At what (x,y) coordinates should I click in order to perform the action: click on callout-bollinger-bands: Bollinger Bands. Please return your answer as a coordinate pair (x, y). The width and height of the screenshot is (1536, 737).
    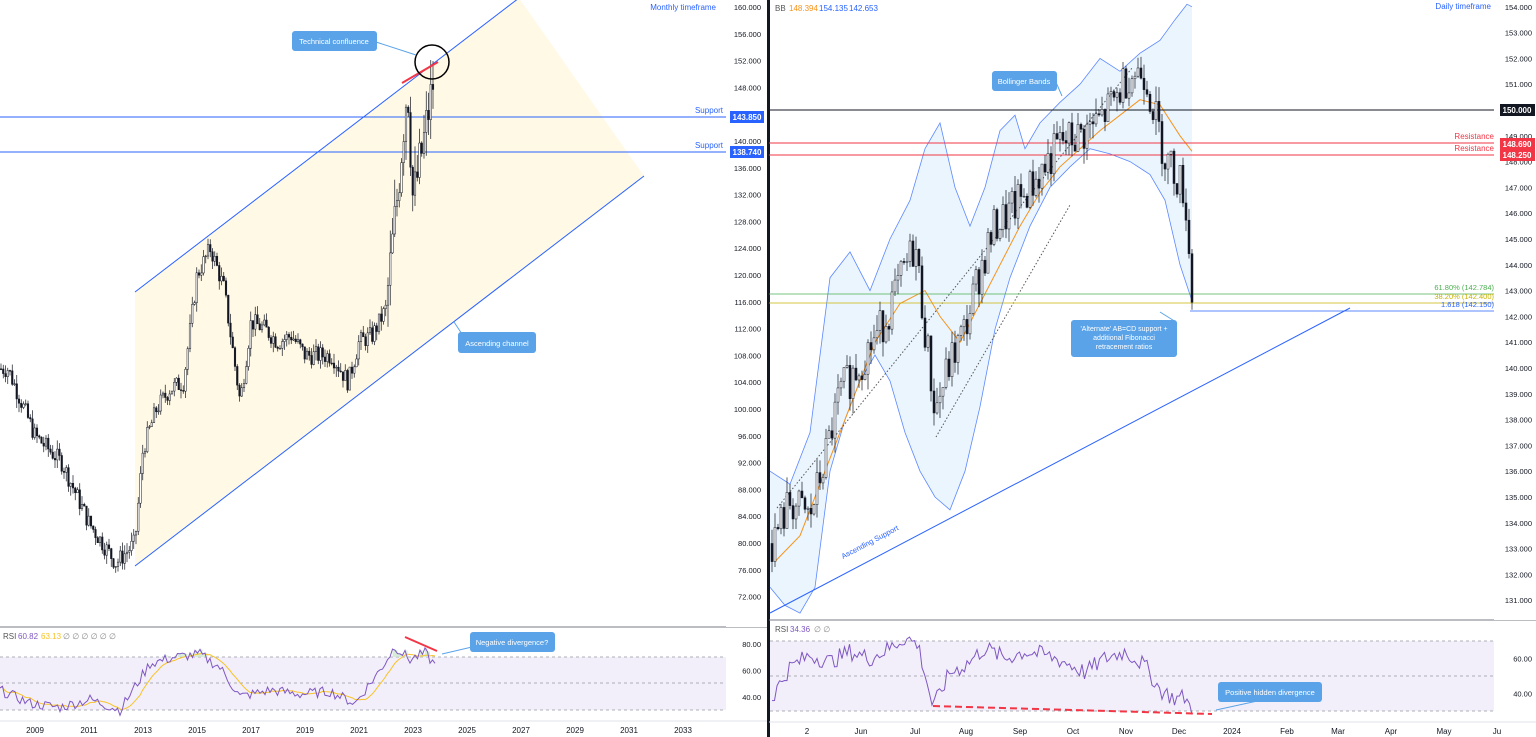
    Looking at the image, I should click on (1027, 84).